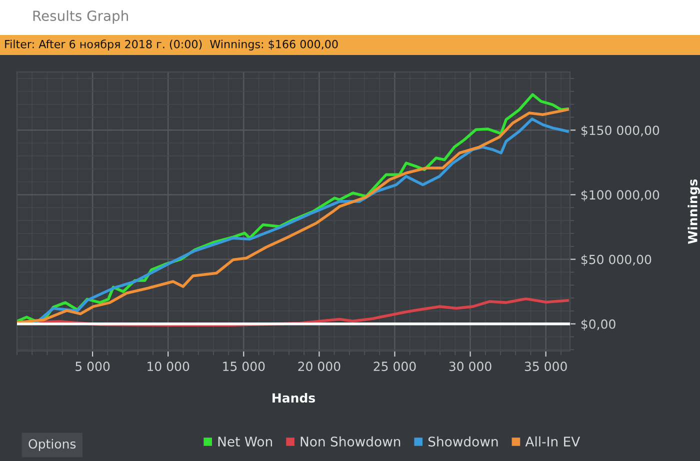 This screenshot has width=700, height=461. I want to click on y-tick-label: $100 000,00, so click(620, 196).